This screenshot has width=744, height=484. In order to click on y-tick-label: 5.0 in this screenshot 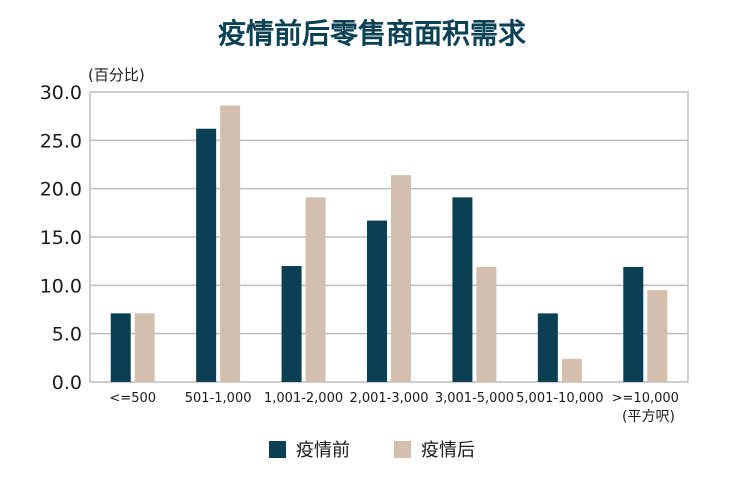, I will do `click(67, 335)`.